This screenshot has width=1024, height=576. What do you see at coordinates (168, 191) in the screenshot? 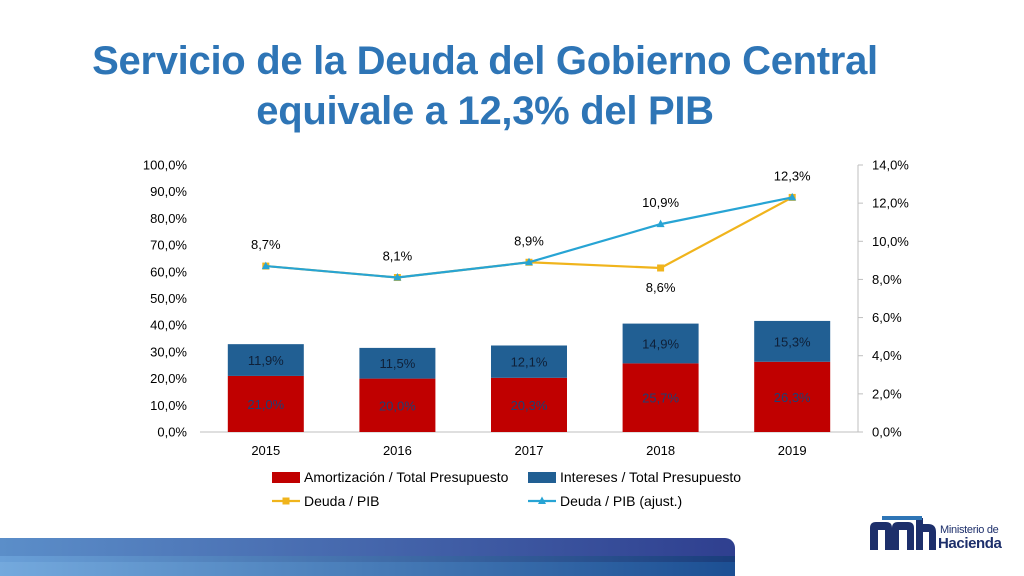
I see `y-left-tick-label: 90,0%` at bounding box center [168, 191].